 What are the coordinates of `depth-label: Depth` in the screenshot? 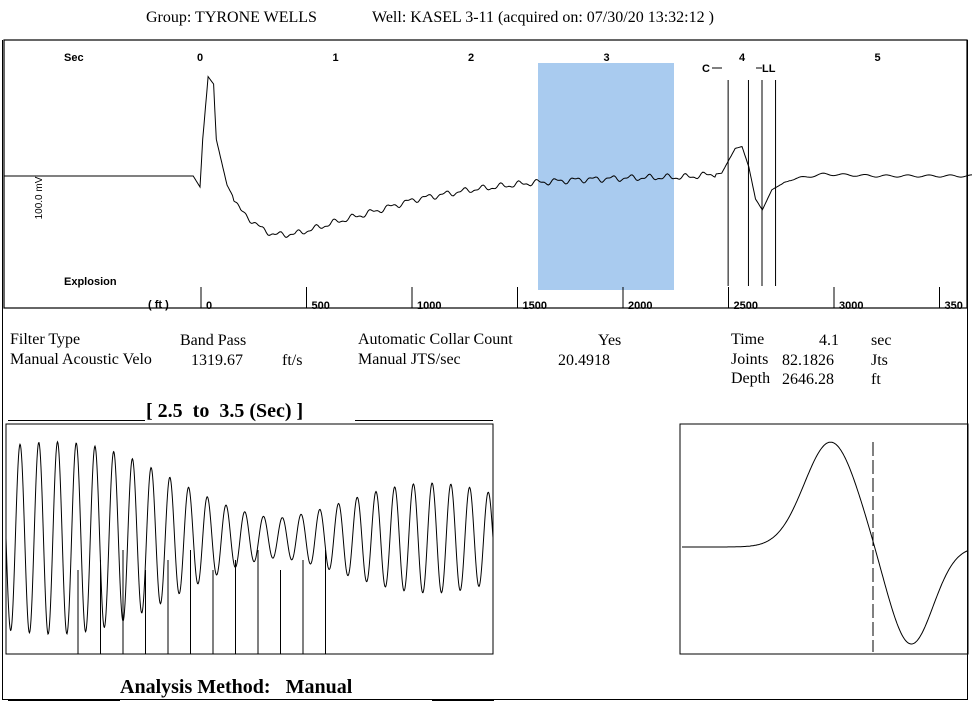 It's located at (751, 378).